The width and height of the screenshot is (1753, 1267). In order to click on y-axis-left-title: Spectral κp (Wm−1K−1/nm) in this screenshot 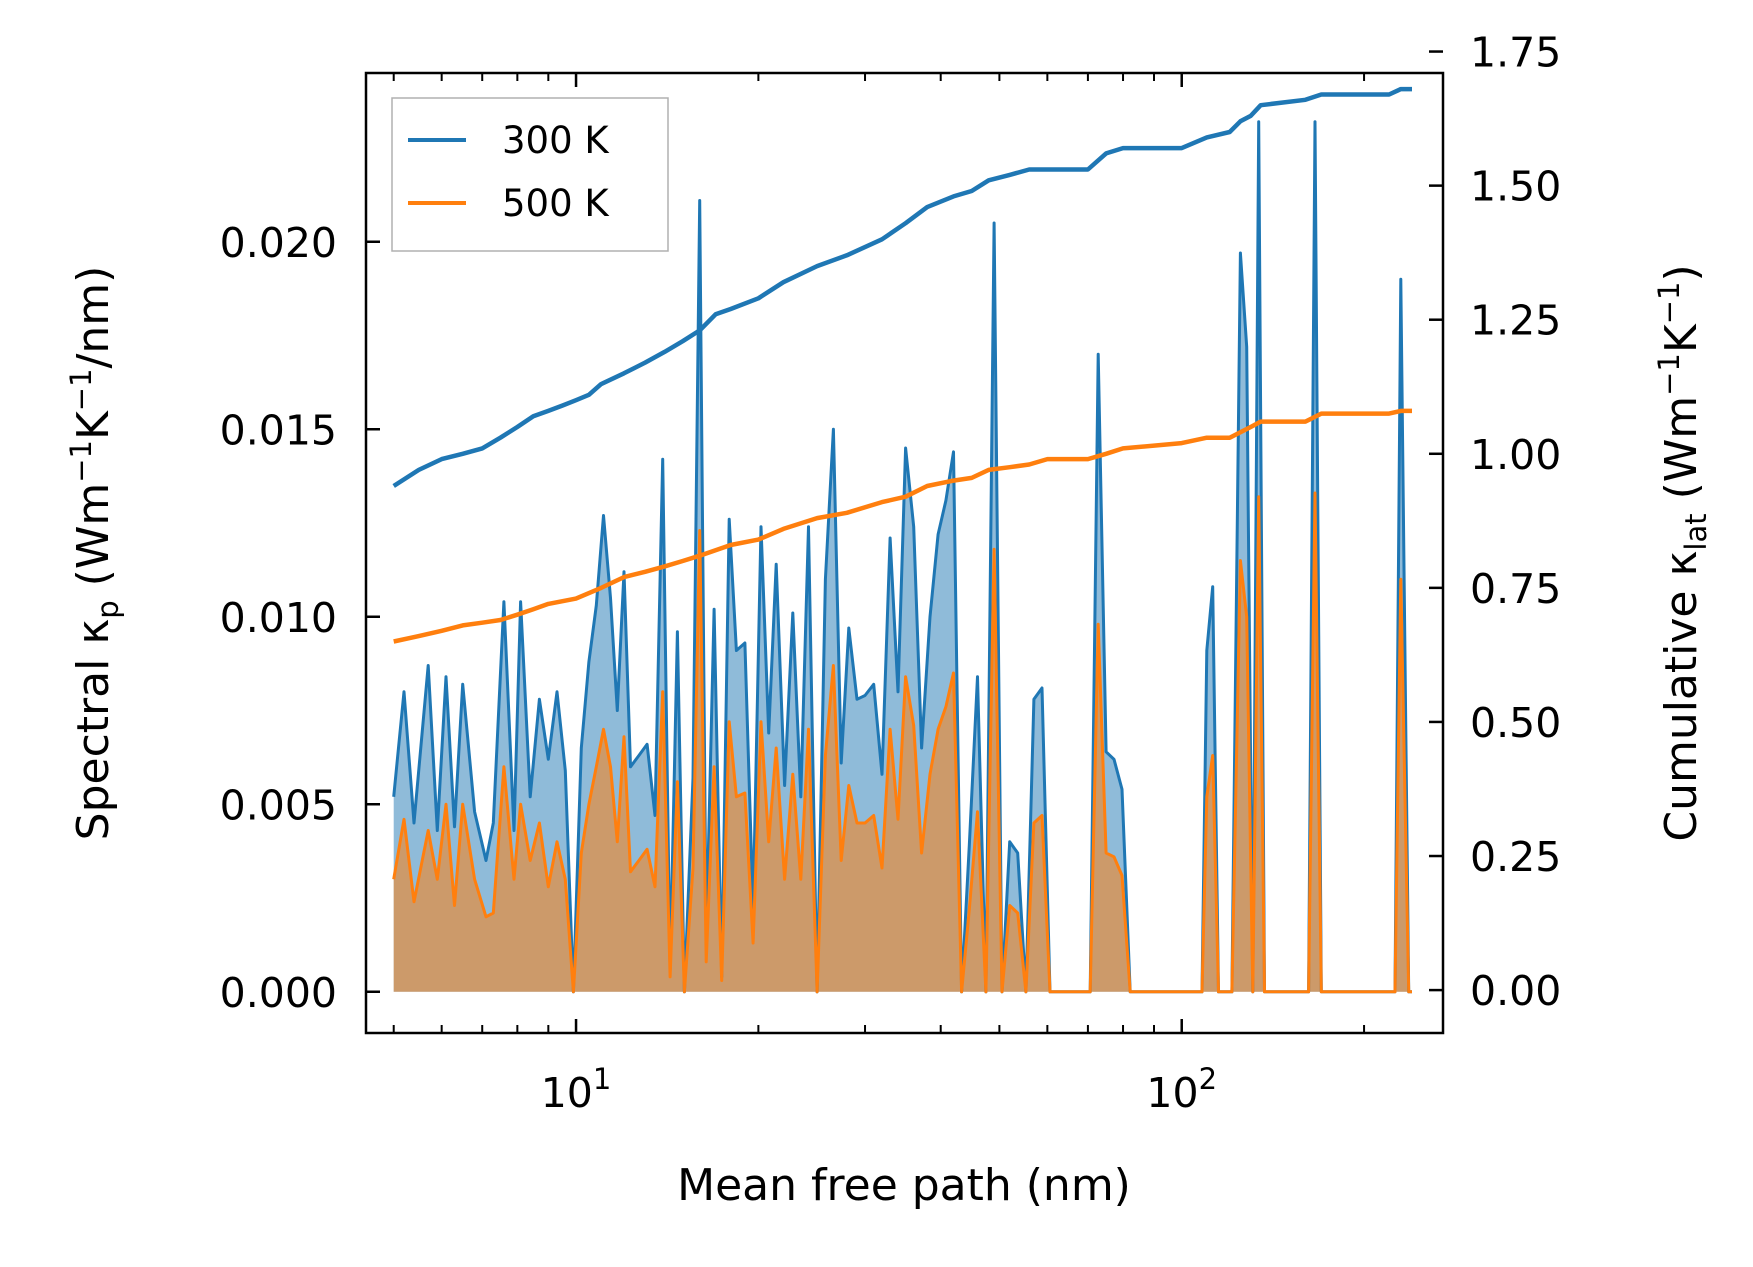, I will do `click(94, 553)`.